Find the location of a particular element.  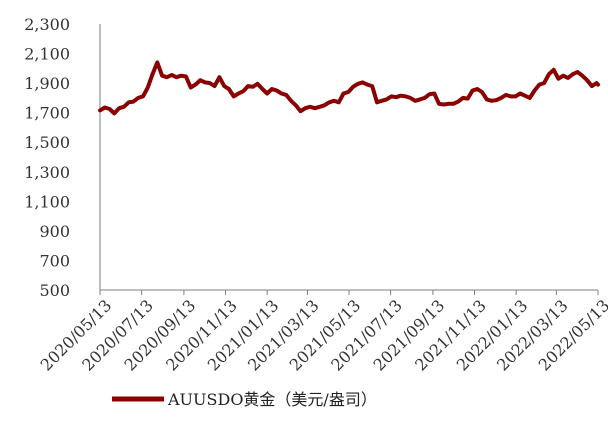

y-tick-label: 1,500 is located at coordinates (47, 142).